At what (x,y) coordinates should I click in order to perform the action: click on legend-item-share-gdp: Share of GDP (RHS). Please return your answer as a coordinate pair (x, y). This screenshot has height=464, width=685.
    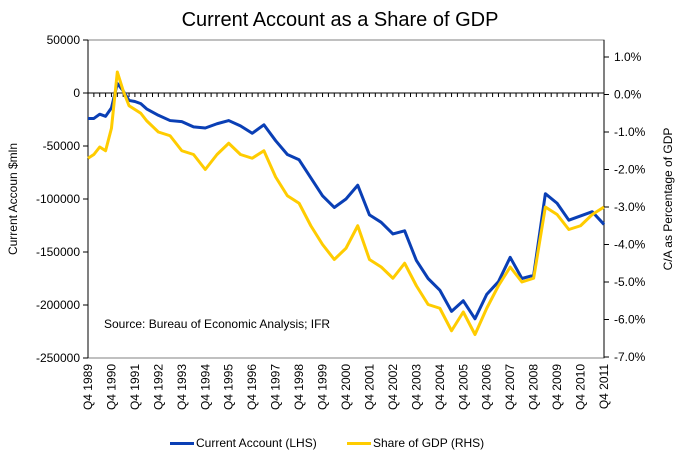
    Looking at the image, I should click on (415, 443).